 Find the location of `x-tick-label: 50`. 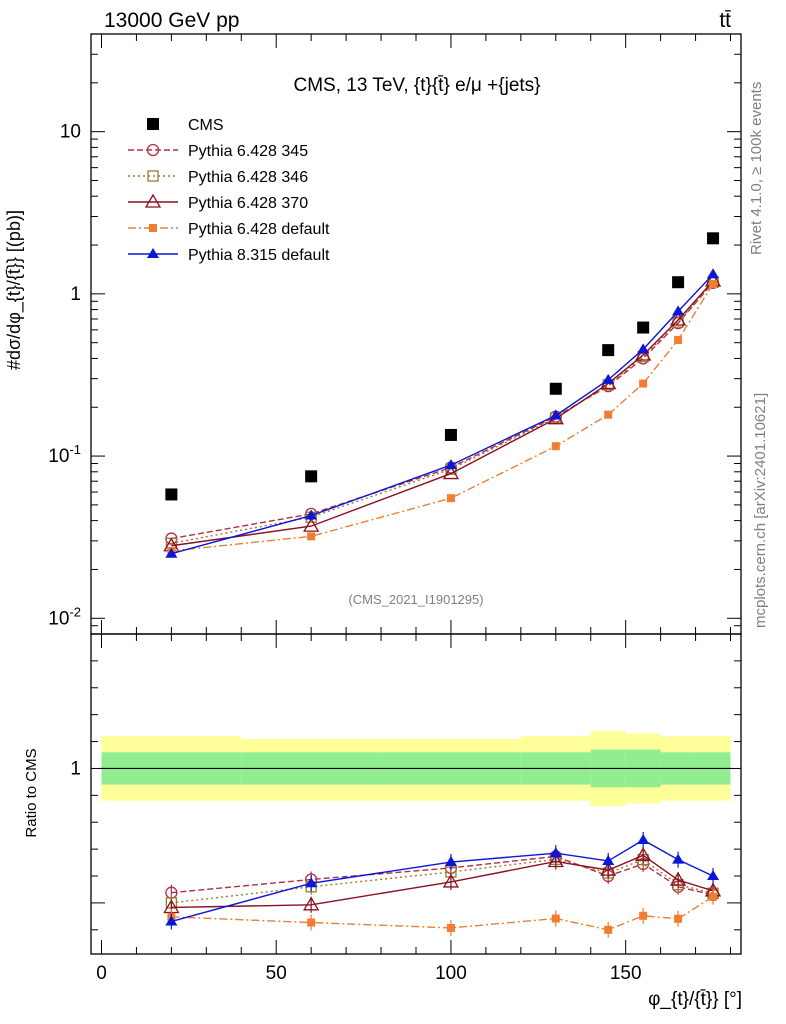

x-tick-label: 50 is located at coordinates (276, 973).